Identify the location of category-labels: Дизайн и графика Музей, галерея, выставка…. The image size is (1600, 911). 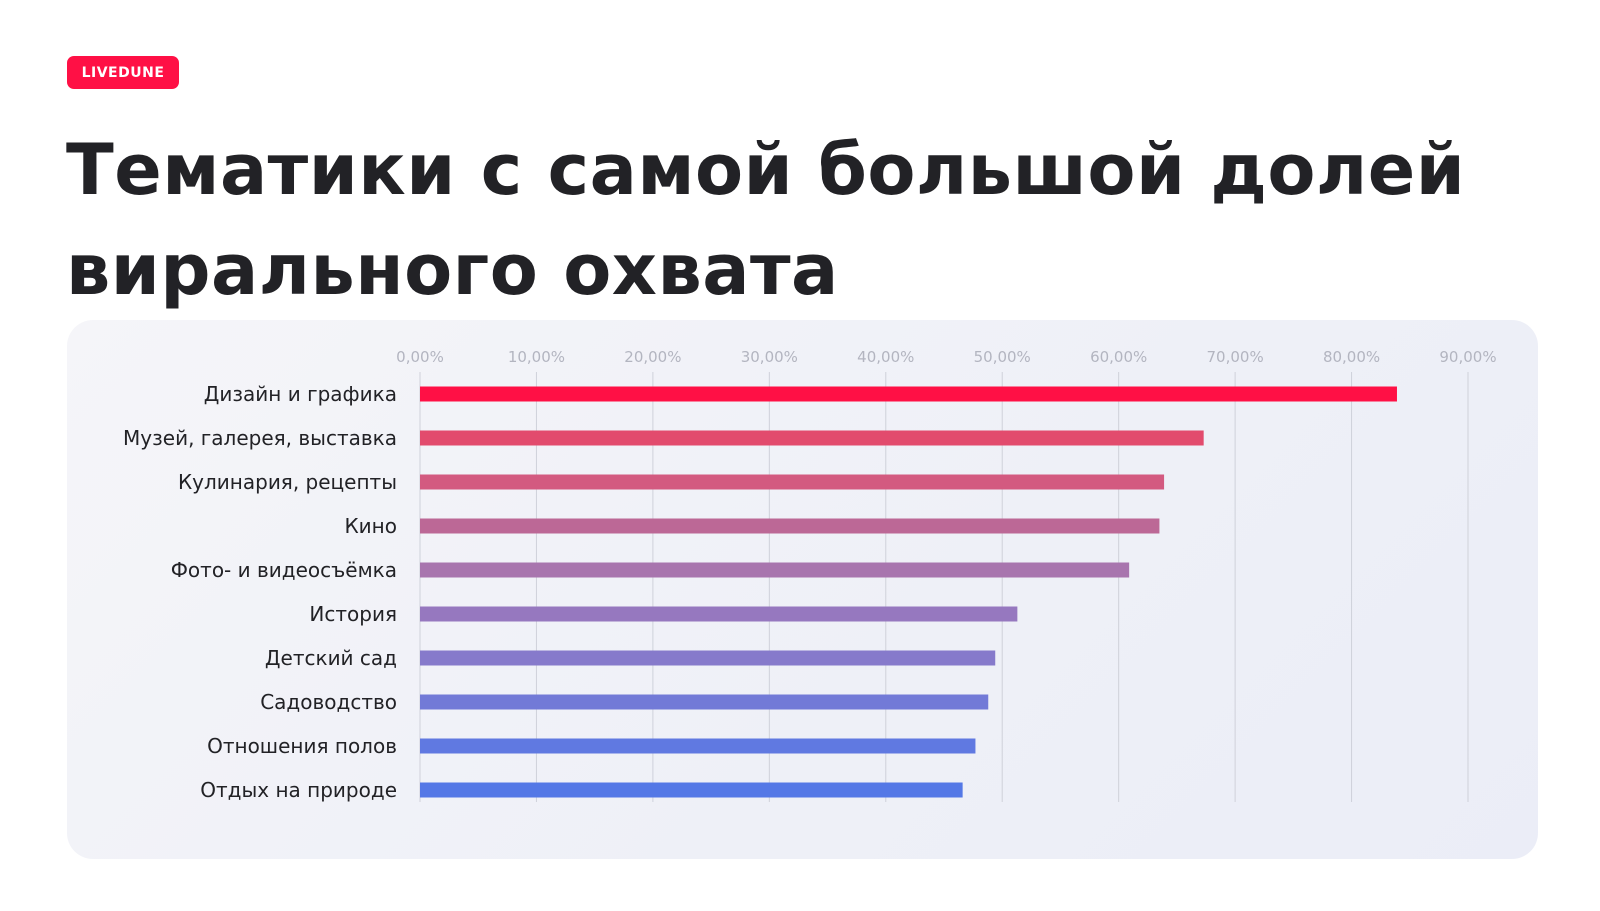
(260, 592).